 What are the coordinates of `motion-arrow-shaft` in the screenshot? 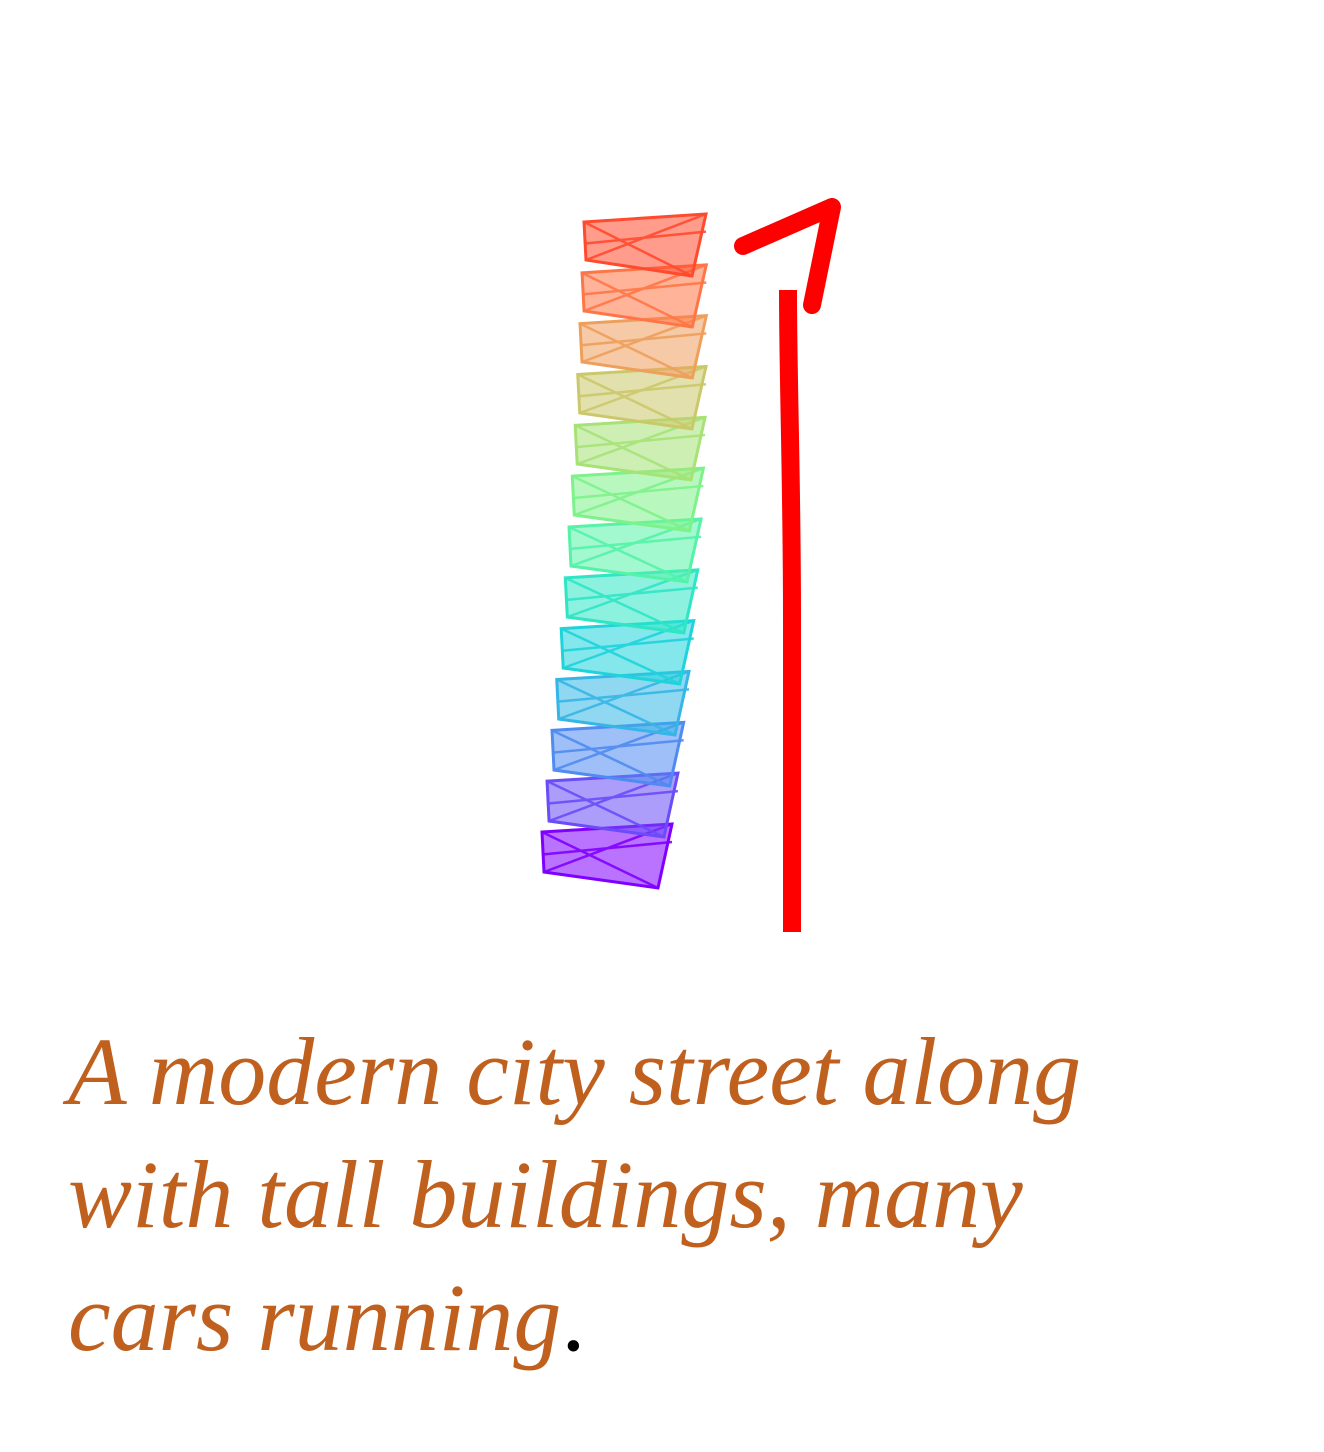 It's located at (790, 610).